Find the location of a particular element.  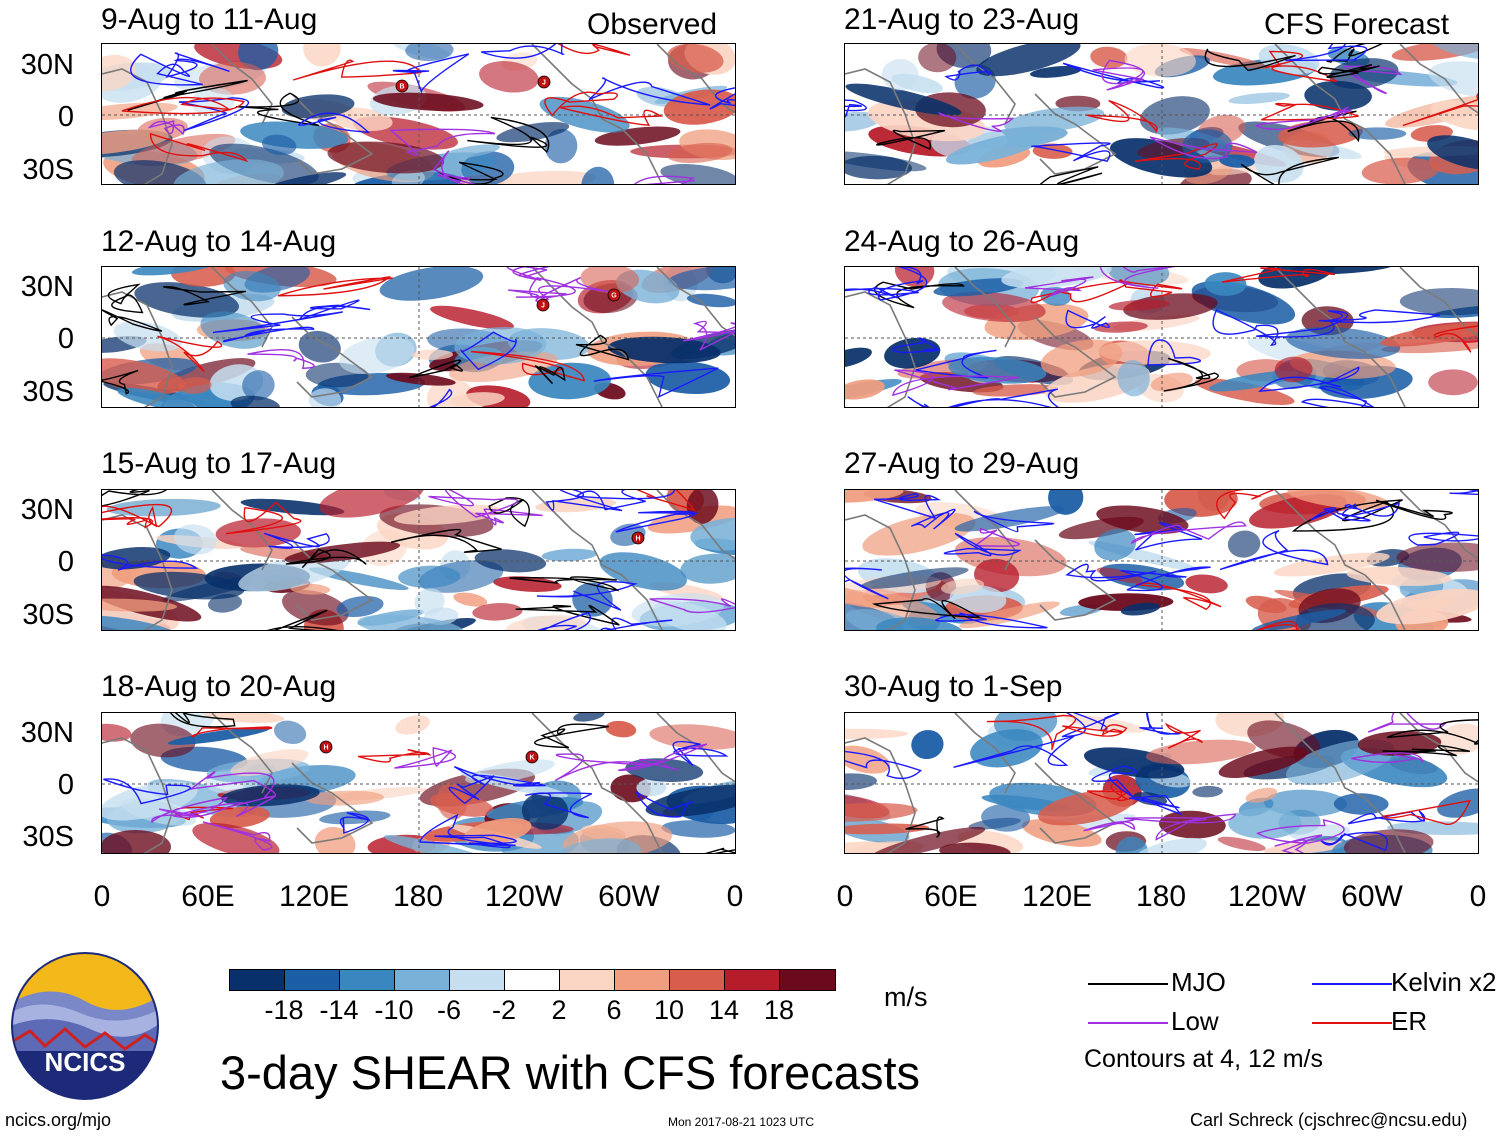

legend-mjo-line is located at coordinates (1128, 984).